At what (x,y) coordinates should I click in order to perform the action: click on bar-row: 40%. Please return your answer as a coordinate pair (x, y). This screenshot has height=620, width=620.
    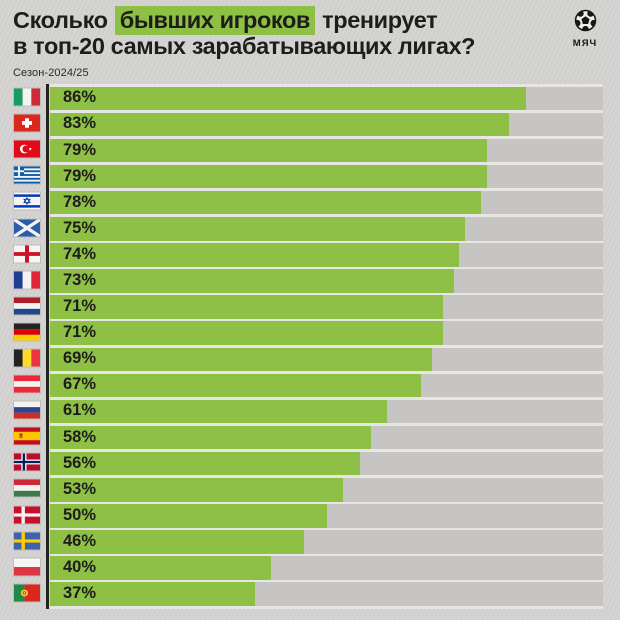
    Looking at the image, I should click on (310, 567).